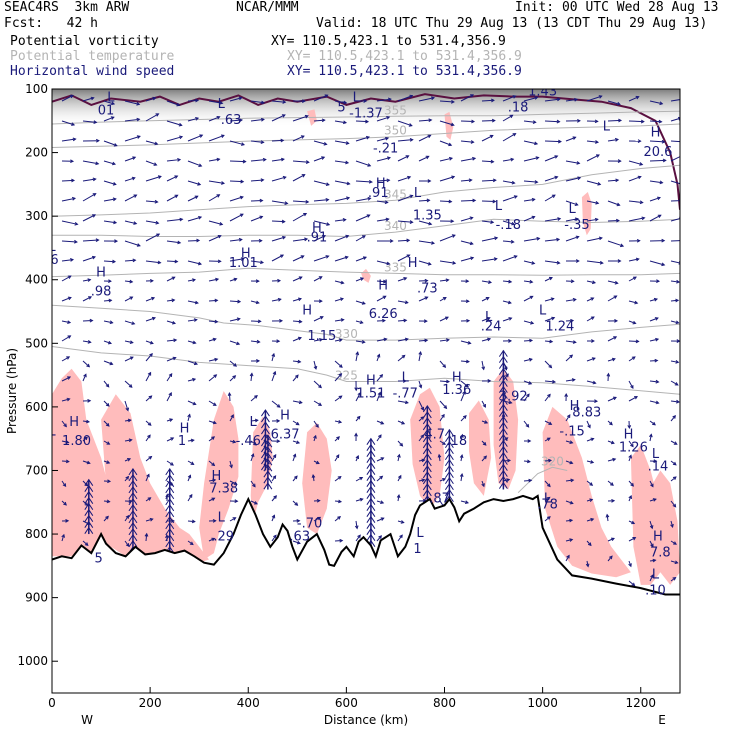  Describe the element at coordinates (309, 524) in the screenshot. I see `field-annotation: -.70` at that location.